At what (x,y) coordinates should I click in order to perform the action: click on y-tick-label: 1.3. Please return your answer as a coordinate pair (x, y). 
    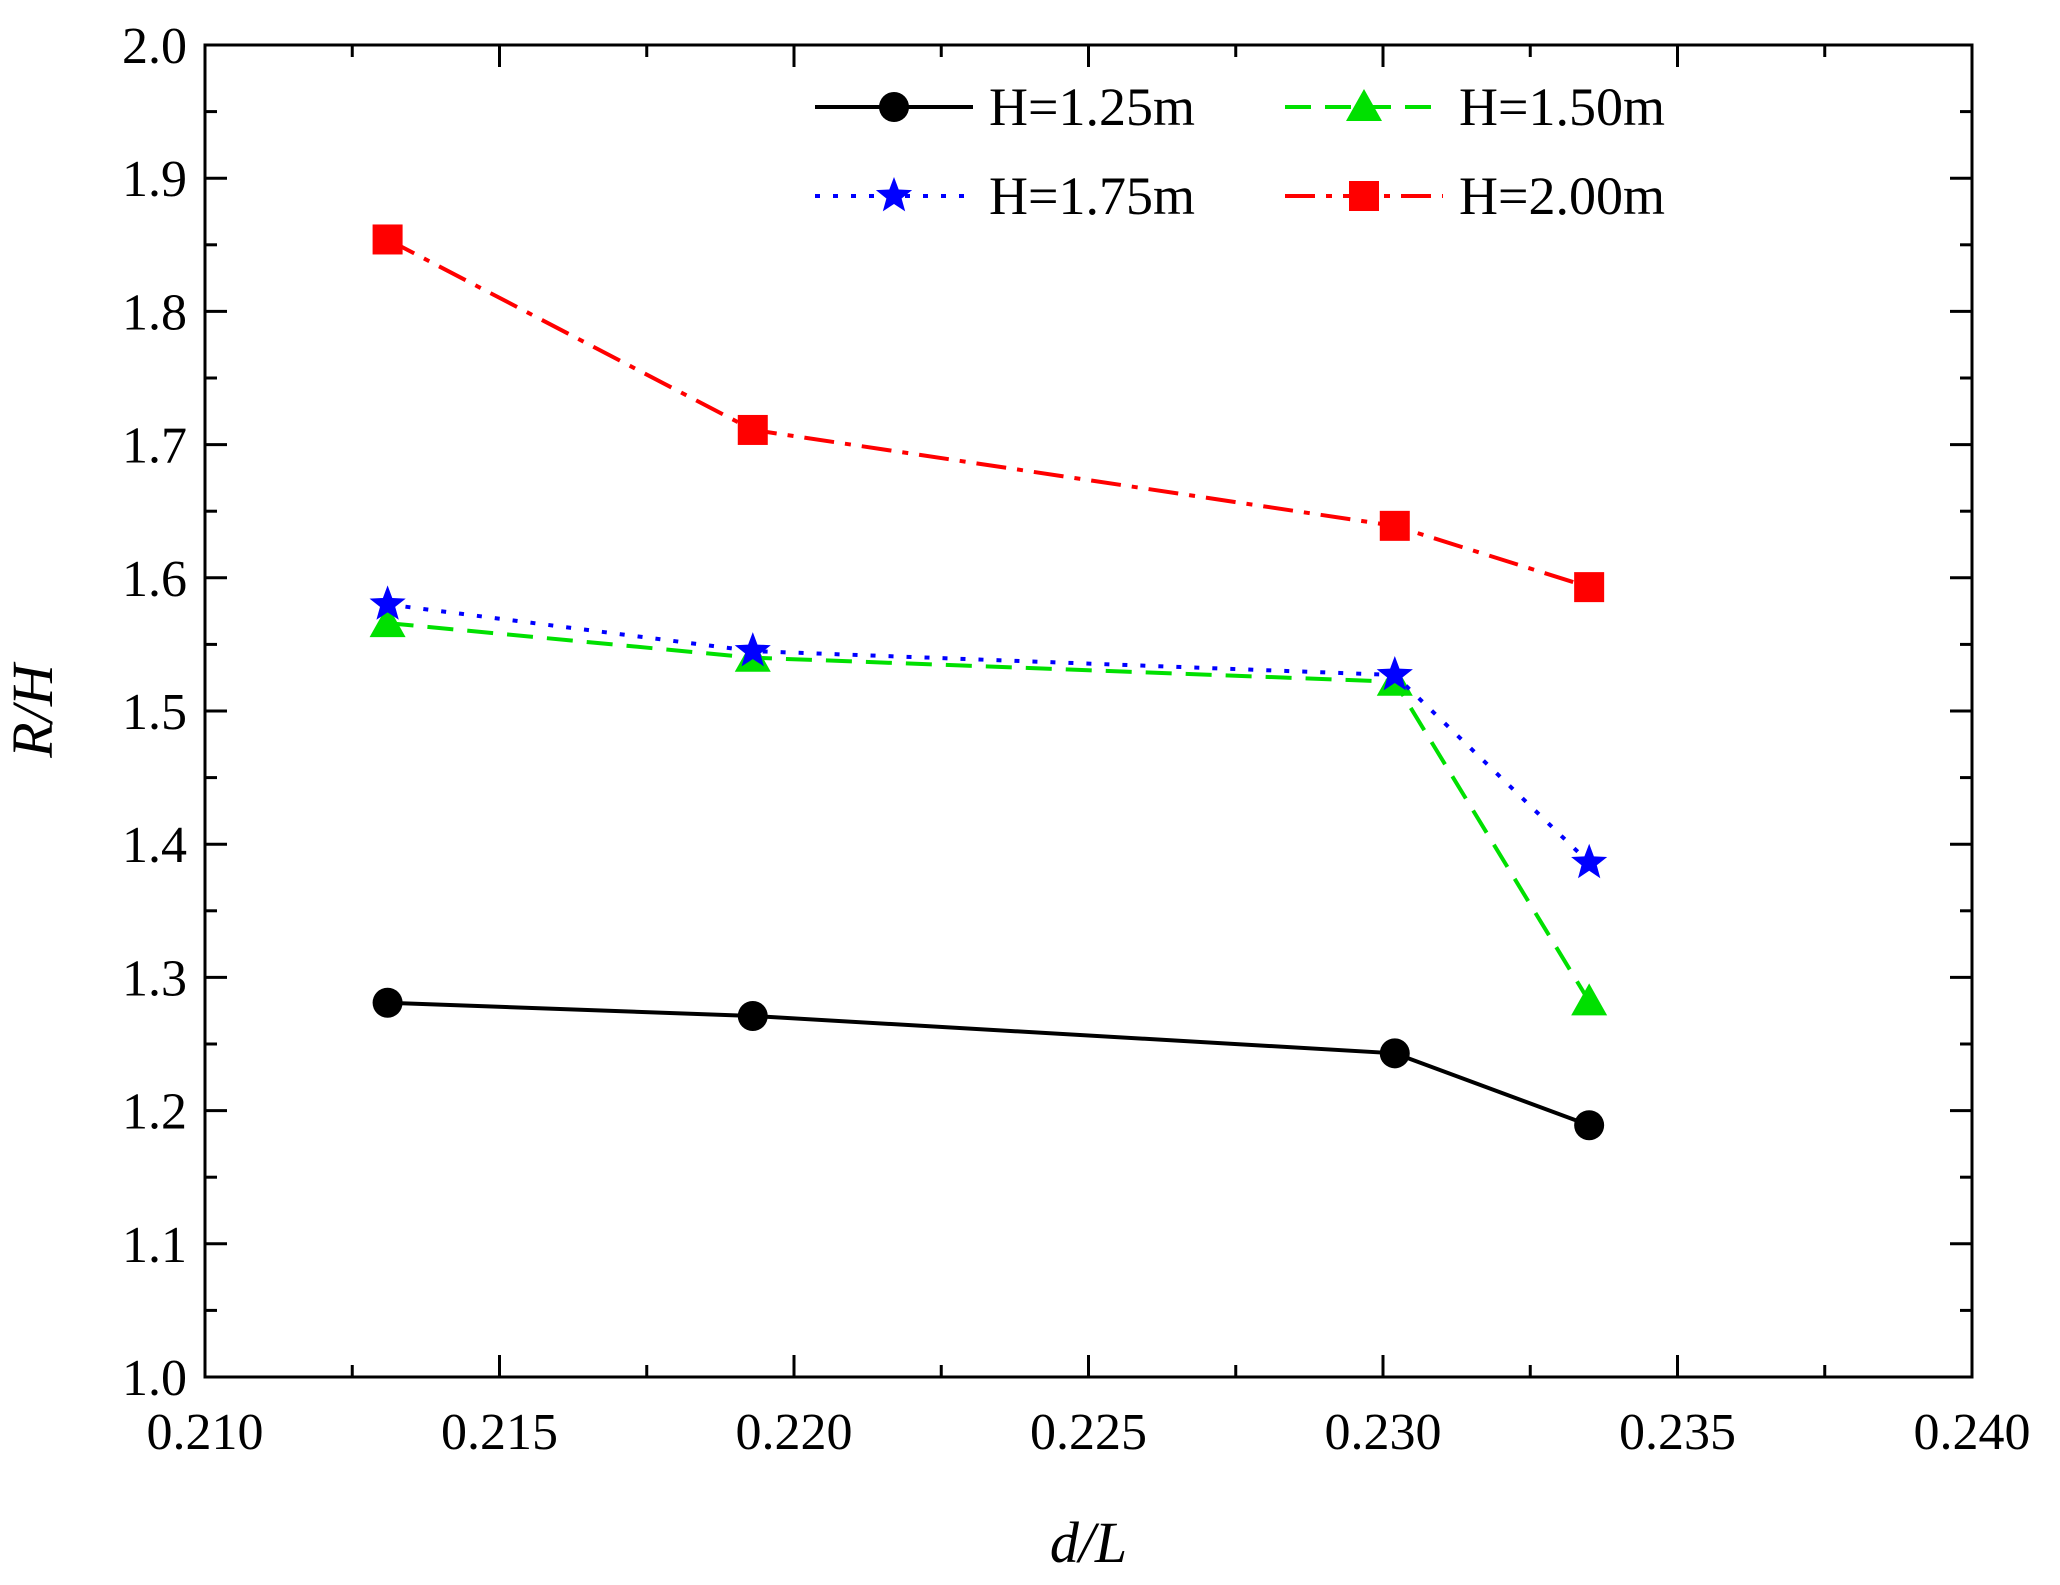
    Looking at the image, I should click on (154, 978).